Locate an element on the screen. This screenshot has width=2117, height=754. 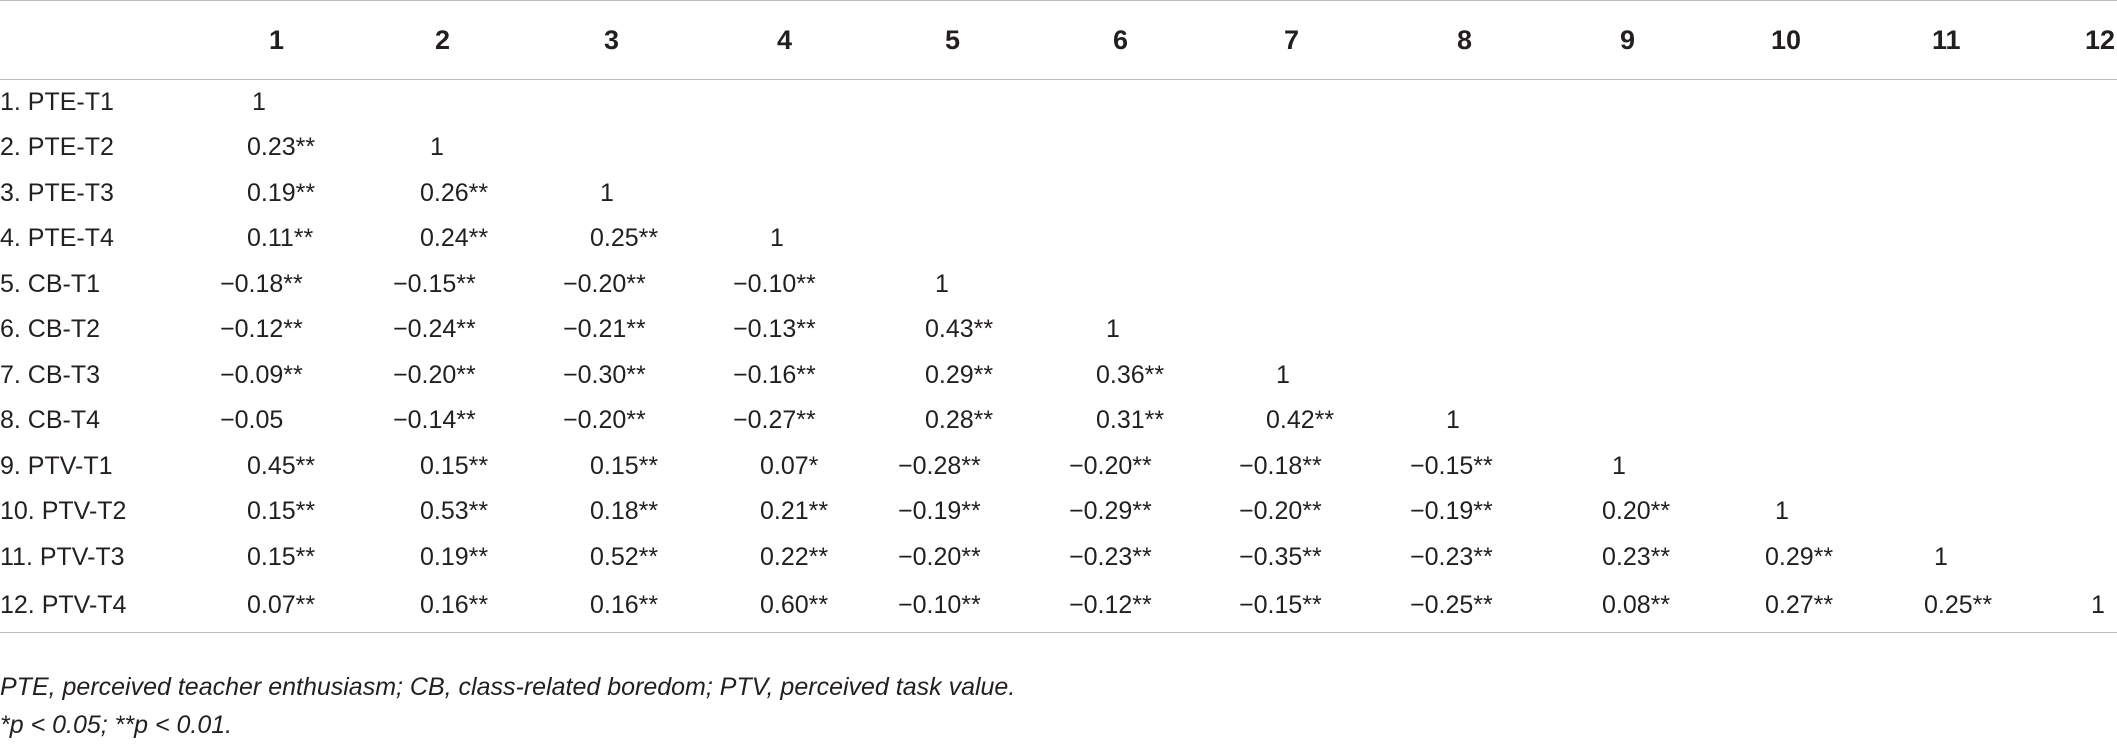
table-cell: −0.05 is located at coordinates (252, 420).